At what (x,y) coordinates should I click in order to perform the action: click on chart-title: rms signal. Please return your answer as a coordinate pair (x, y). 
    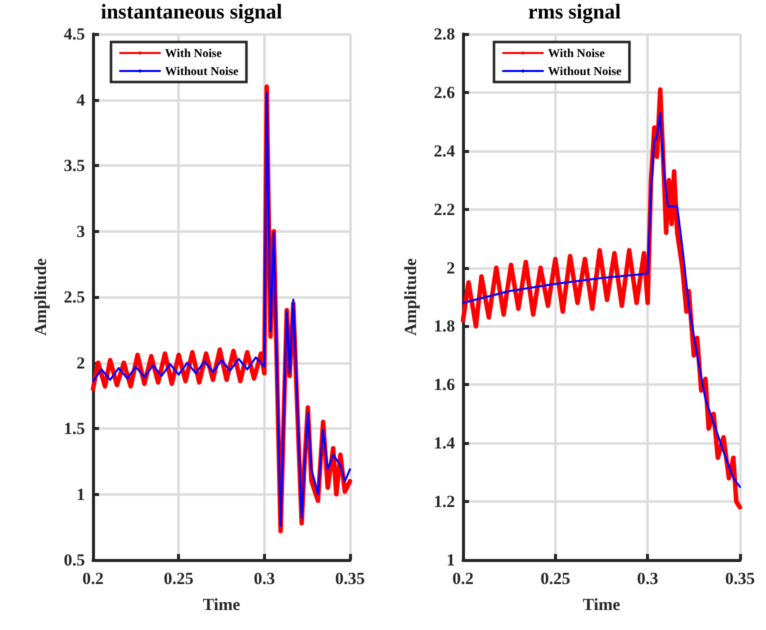
    Looking at the image, I should click on (575, 12).